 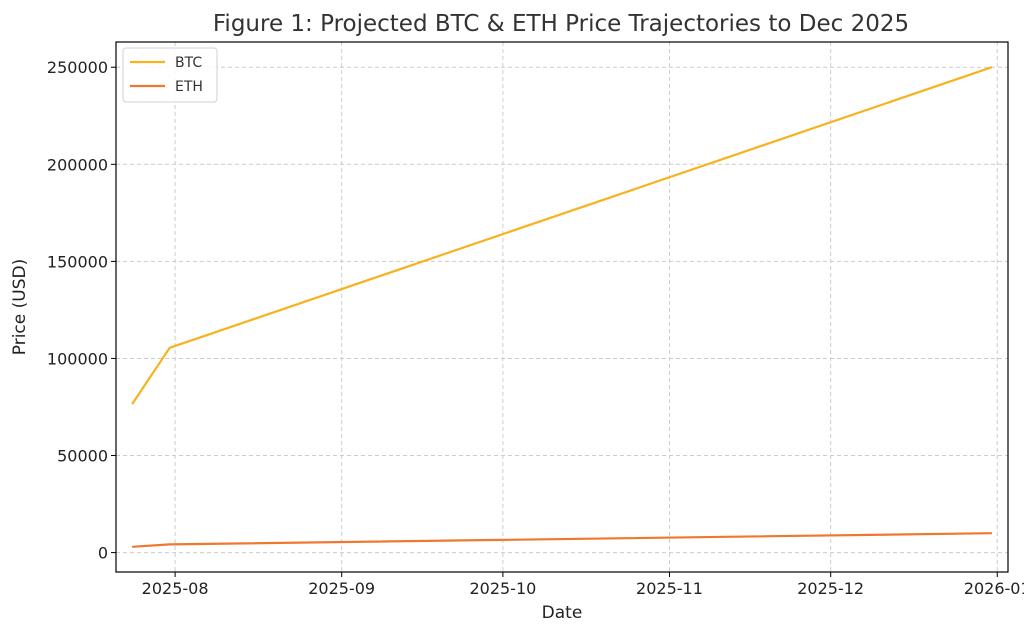 I want to click on series-line-eth, so click(x=562, y=540).